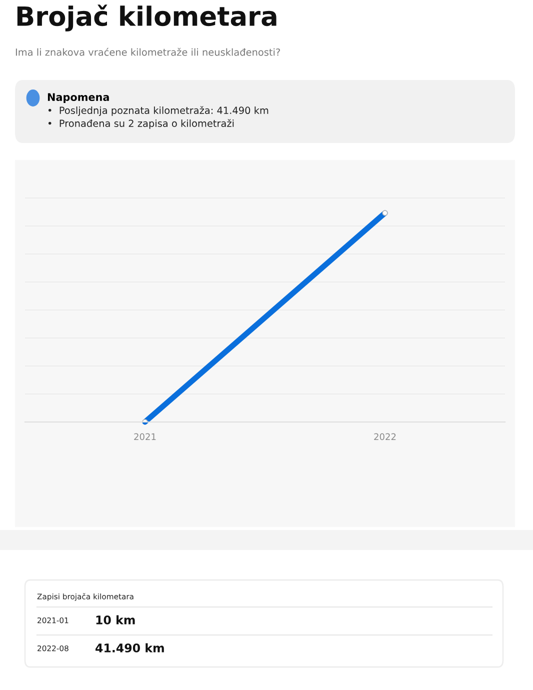 Image resolution: width=533 pixels, height=690 pixels. What do you see at coordinates (385, 436) in the screenshot?
I see `x-tick-label: 2022` at bounding box center [385, 436].